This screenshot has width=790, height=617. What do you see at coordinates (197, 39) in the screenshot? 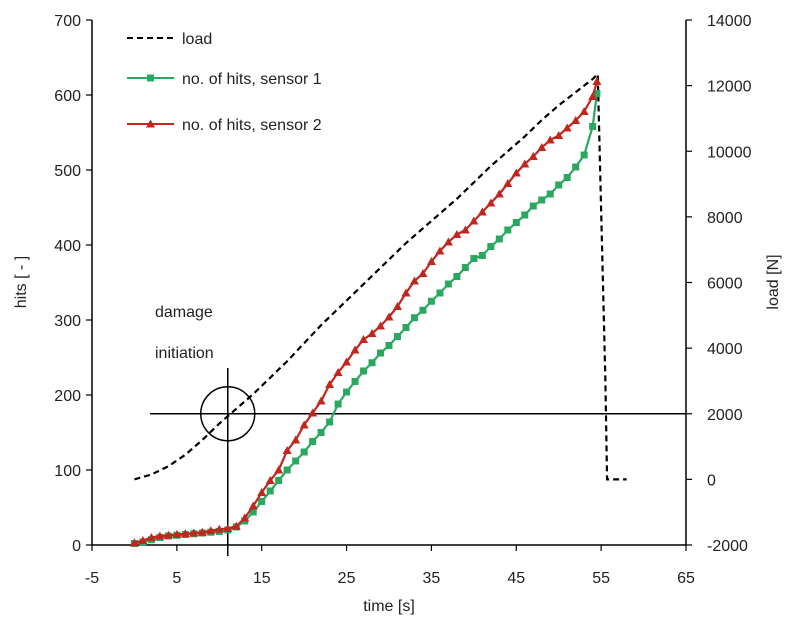
I see `legend-label-load: load` at bounding box center [197, 39].